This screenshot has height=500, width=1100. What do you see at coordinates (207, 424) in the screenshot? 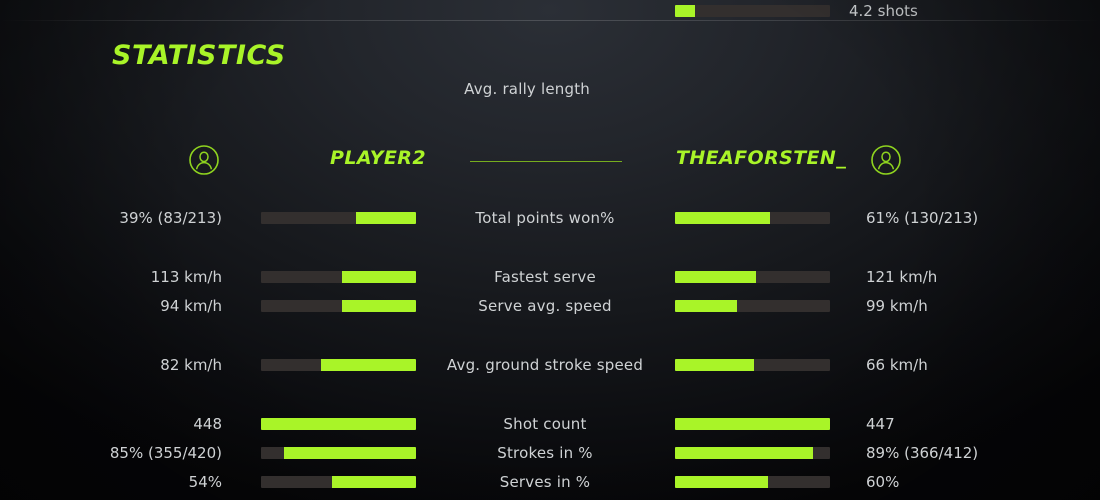
I see `stat-value-left: 448` at bounding box center [207, 424].